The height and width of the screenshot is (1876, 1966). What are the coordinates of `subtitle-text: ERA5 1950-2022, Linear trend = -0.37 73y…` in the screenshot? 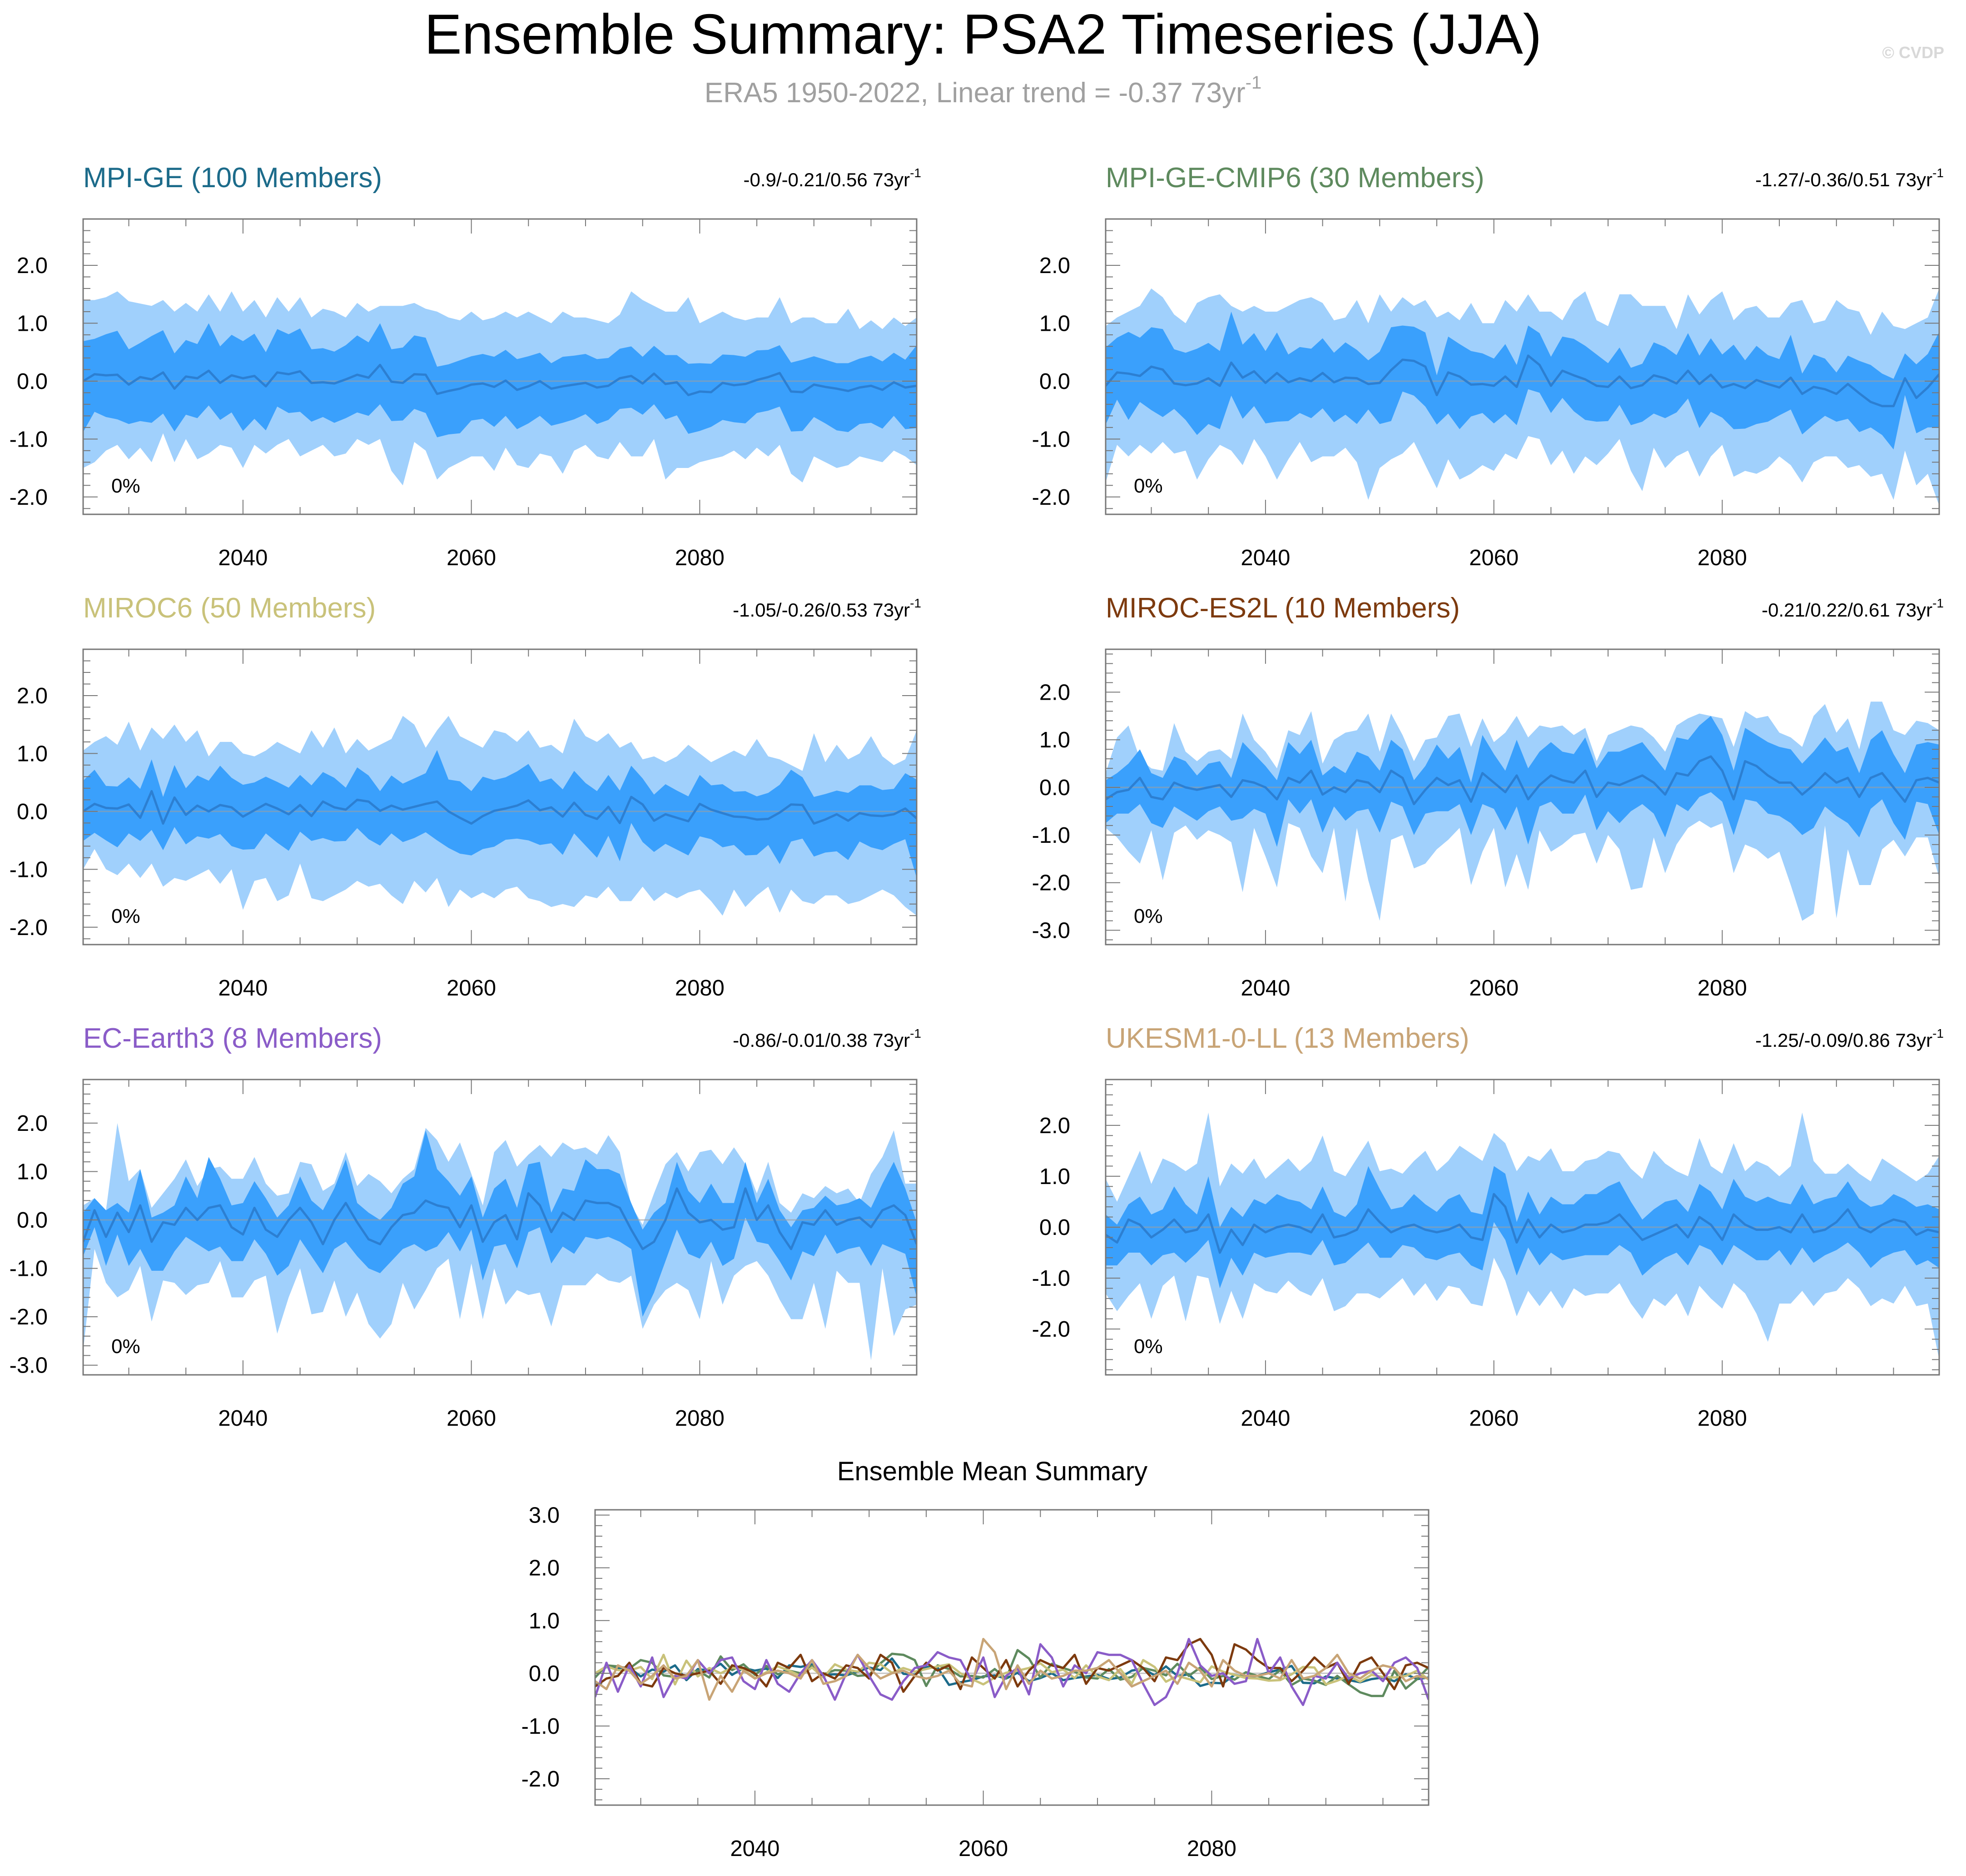 It's located at (975, 93).